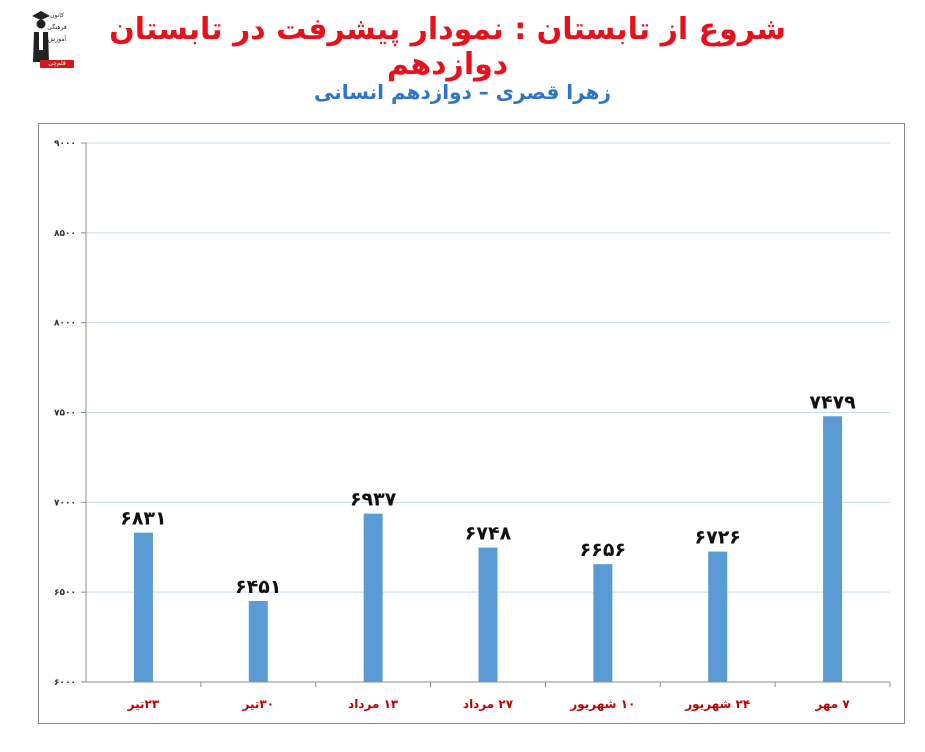 The height and width of the screenshot is (752, 925). I want to click on data-label: ۶۴۵۱, so click(258, 587).